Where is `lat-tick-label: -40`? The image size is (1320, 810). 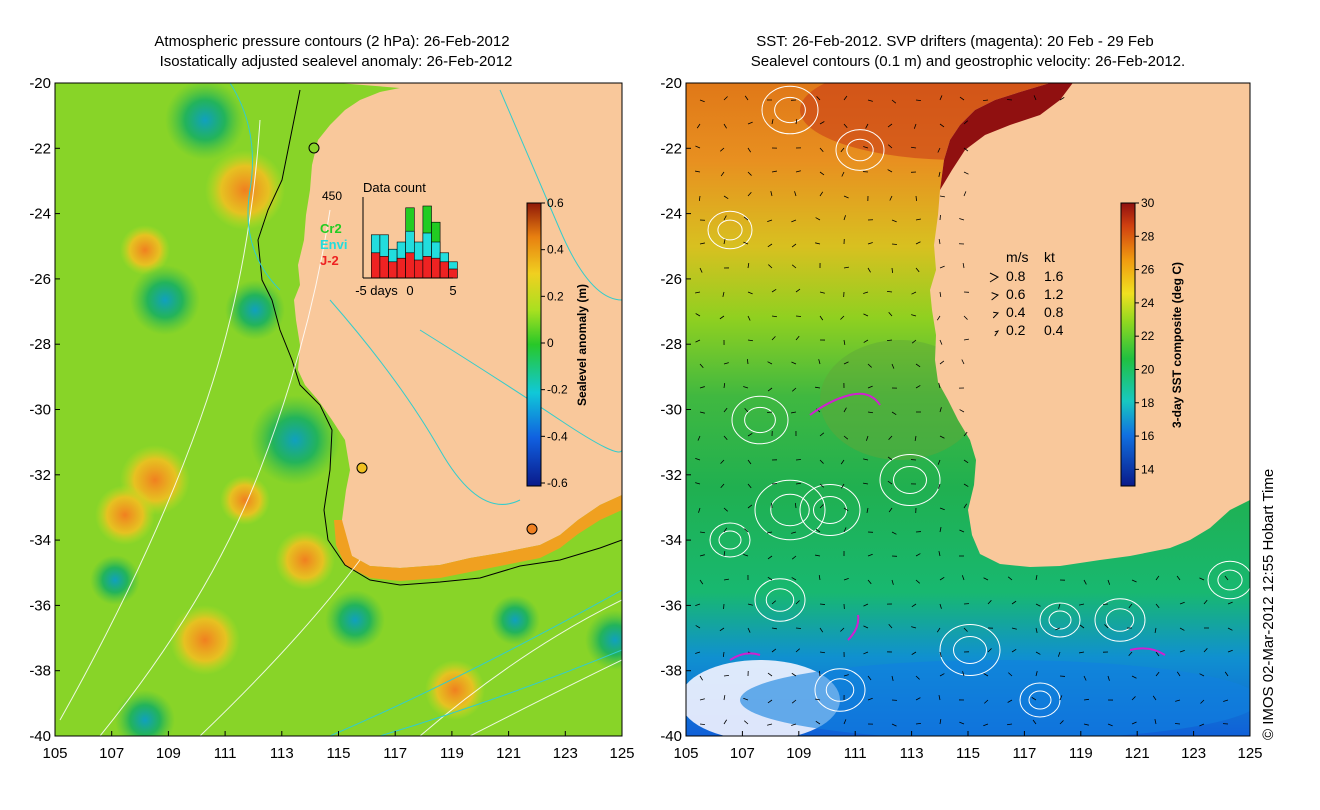
lat-tick-label: -40 is located at coordinates (40, 736).